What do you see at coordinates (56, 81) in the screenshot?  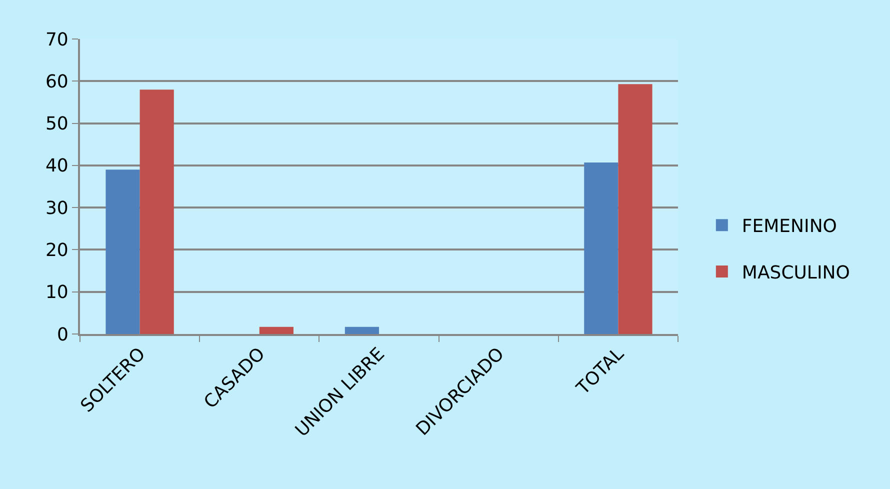 I see `y-tick-label: 60` at bounding box center [56, 81].